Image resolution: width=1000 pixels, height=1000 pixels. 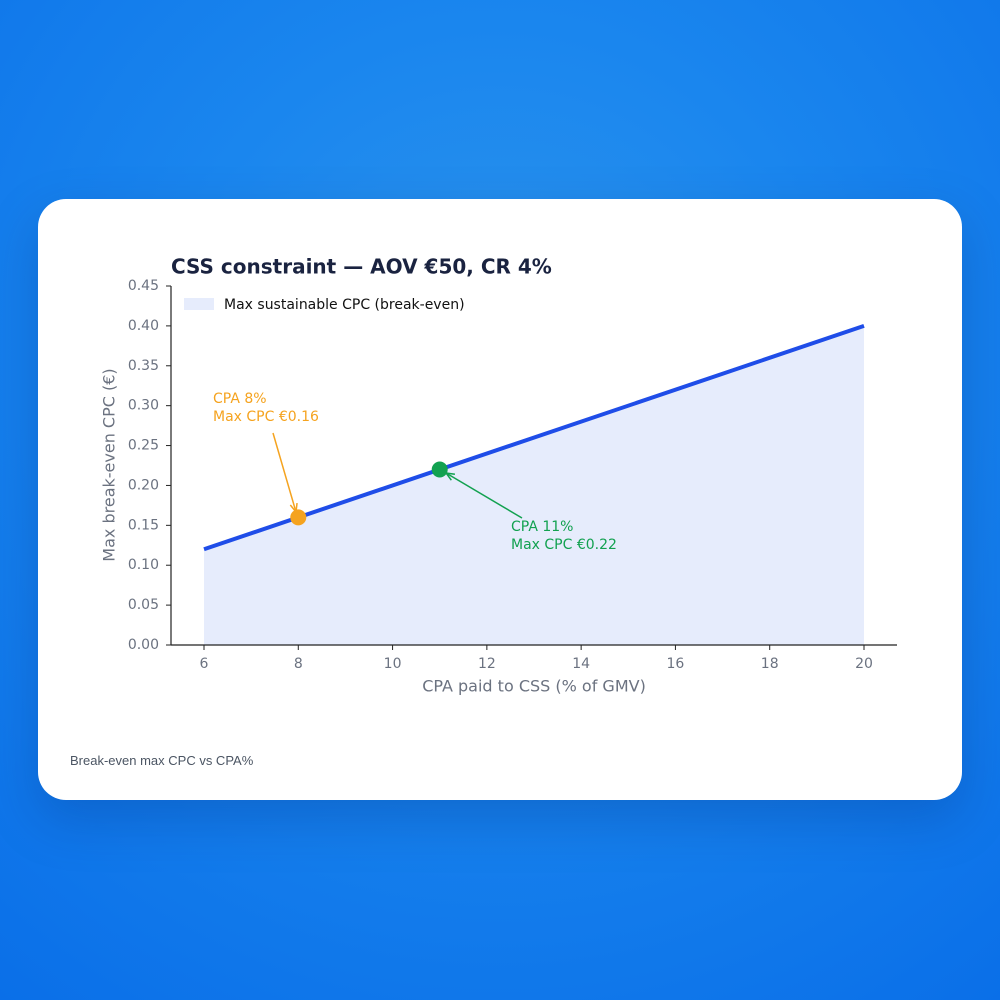 What do you see at coordinates (240, 399) in the screenshot?
I see `annotation-label: CPA 8%` at bounding box center [240, 399].